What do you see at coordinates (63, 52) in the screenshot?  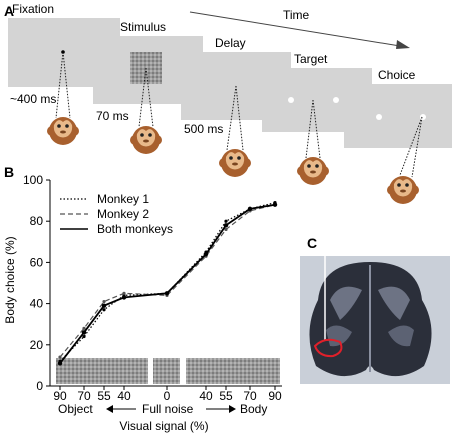 I see `fixation-point` at bounding box center [63, 52].